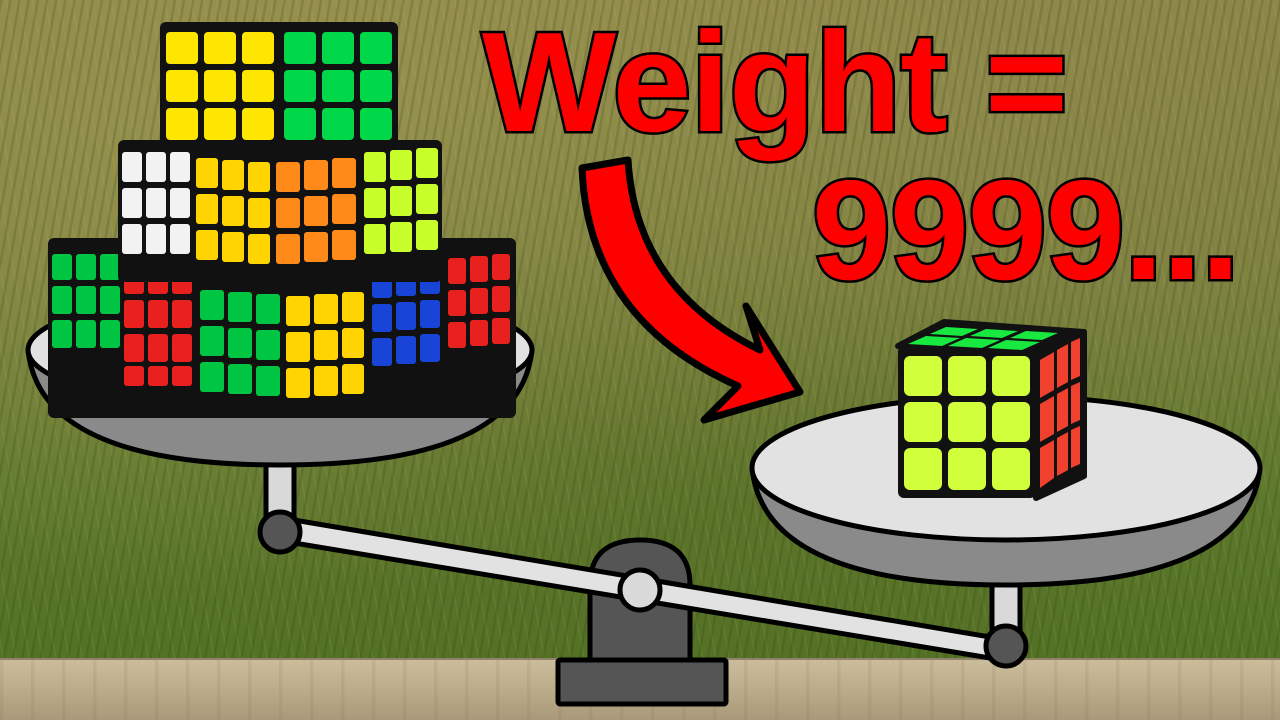  I want to click on curved-arrow-icon, so click(691, 290).